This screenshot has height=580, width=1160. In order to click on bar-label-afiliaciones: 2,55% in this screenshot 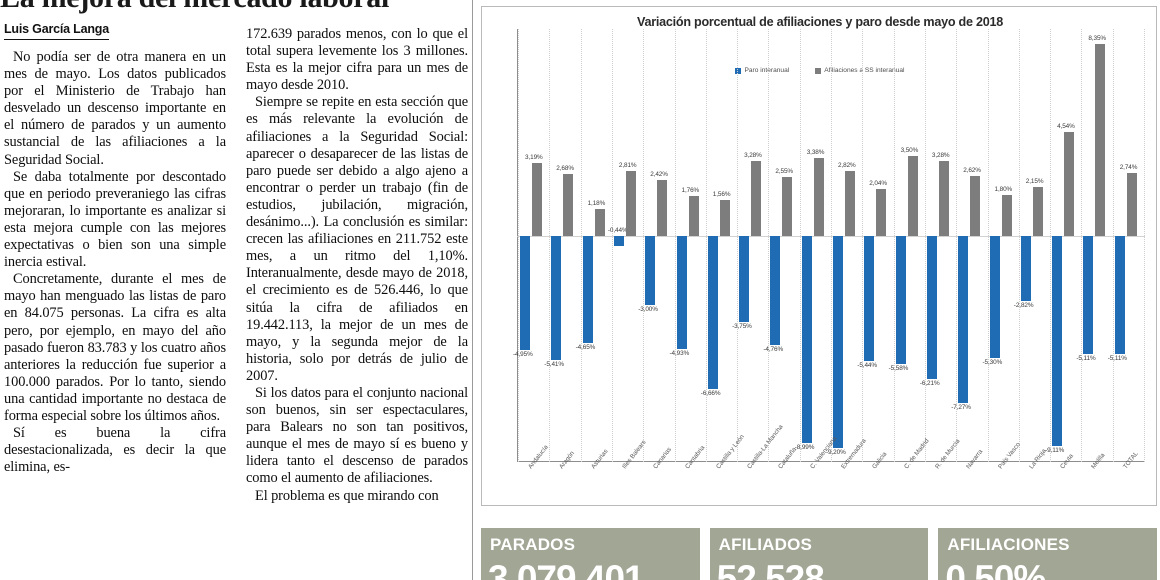, I will do `click(784, 172)`.